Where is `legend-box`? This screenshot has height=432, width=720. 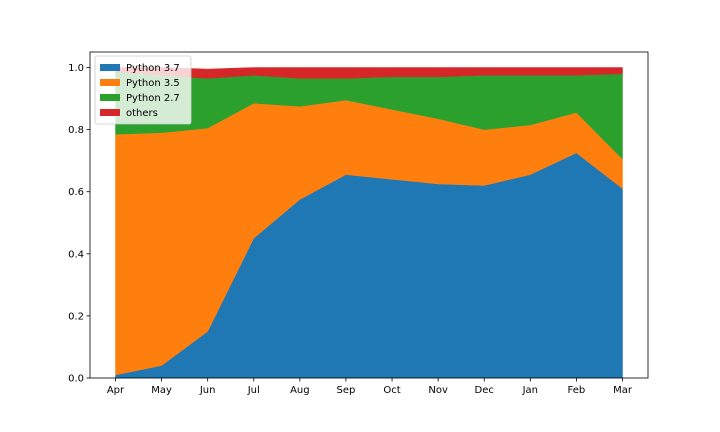 legend-box is located at coordinates (143, 90).